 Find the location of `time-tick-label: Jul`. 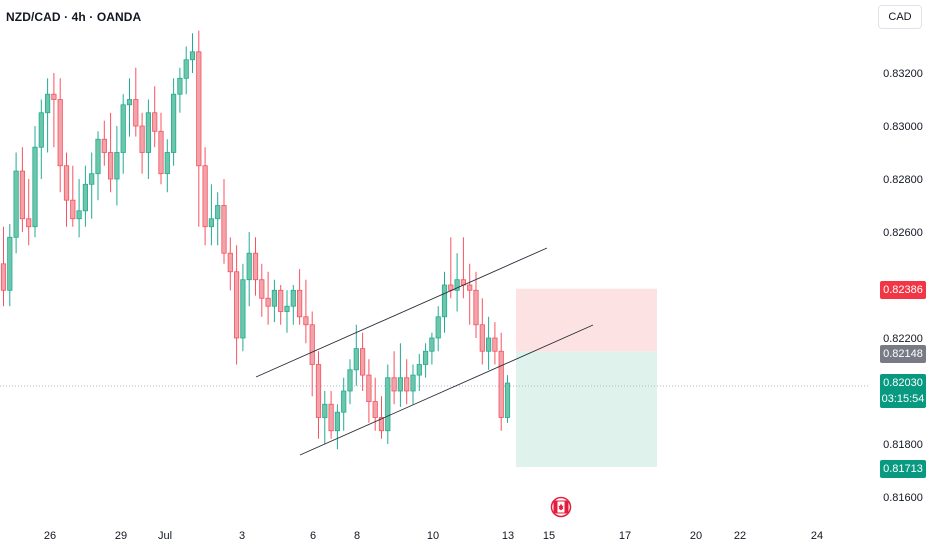

time-tick-label: Jul is located at coordinates (165, 536).